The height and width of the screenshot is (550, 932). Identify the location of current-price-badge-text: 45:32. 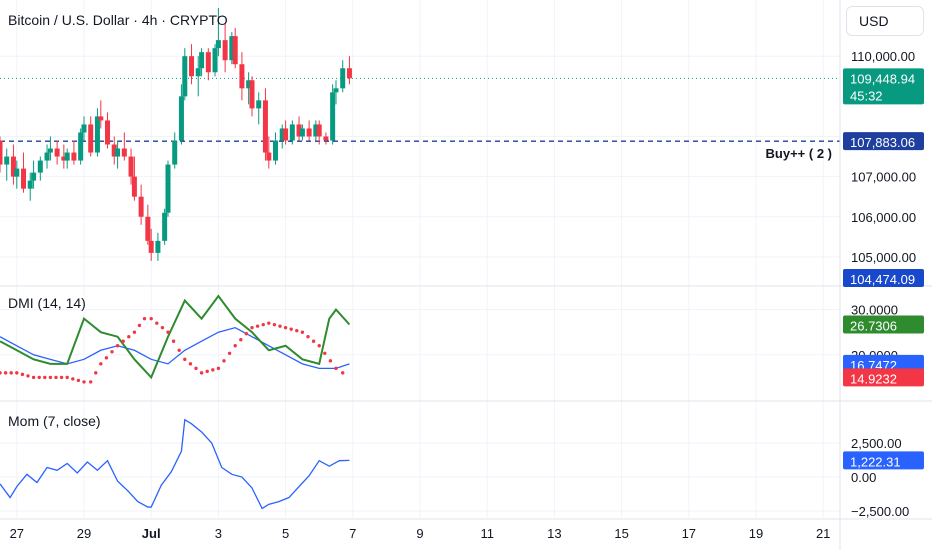
(866, 95).